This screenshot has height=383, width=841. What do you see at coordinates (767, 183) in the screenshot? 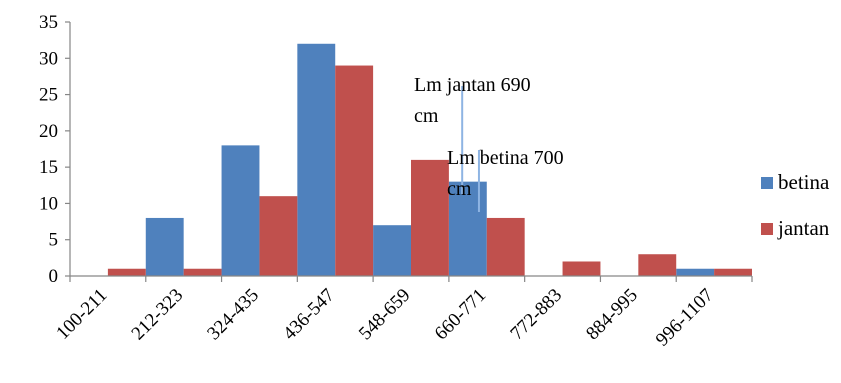
I see `legend-swatch-betina` at bounding box center [767, 183].